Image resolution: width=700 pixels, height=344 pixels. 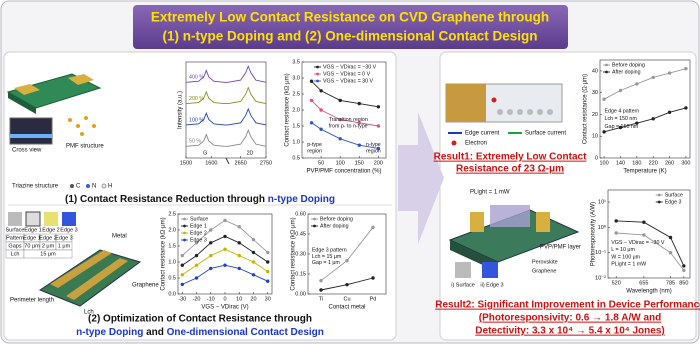 What do you see at coordinates (32, 301) in the screenshot?
I see `label: Perimeter length` at bounding box center [32, 301].